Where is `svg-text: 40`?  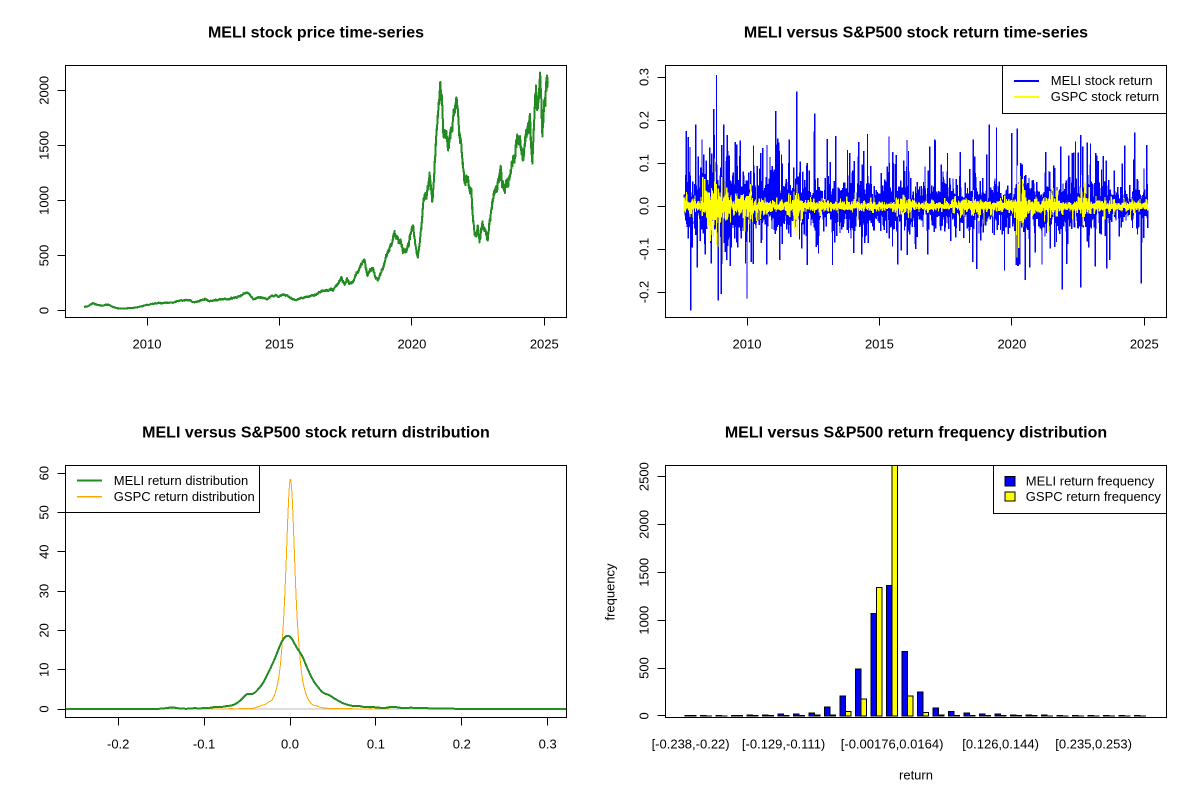
svg-text: 40 is located at coordinates (44, 551).